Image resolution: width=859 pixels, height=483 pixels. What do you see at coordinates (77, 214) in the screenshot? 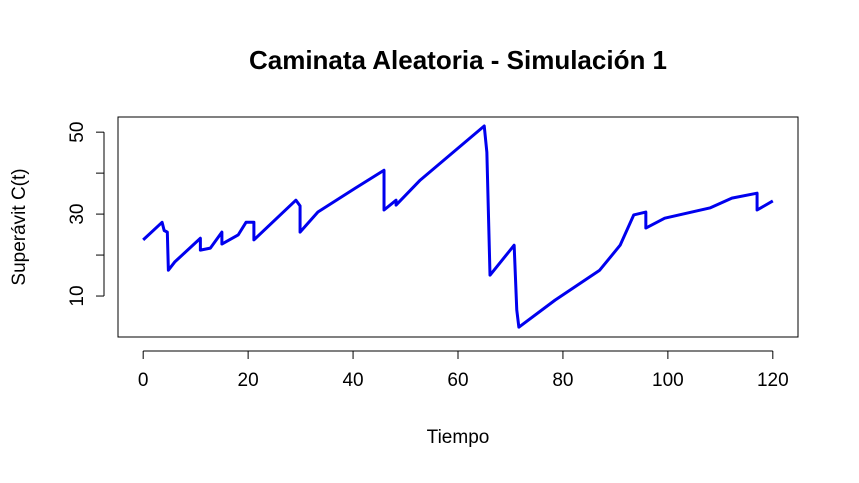
I see `y-tick-label: 30` at bounding box center [77, 214].